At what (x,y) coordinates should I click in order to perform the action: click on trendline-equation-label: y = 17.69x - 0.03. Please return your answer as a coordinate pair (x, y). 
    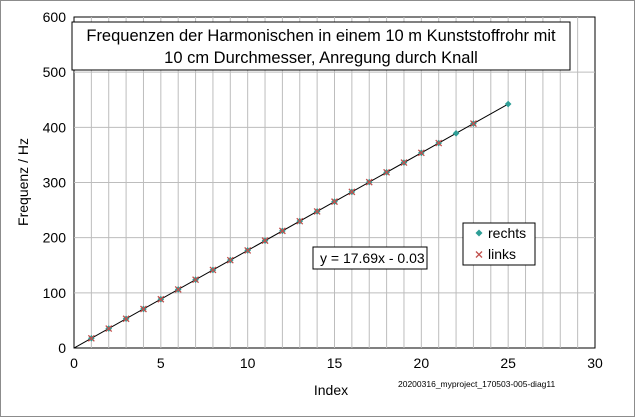
    Looking at the image, I should click on (372, 258).